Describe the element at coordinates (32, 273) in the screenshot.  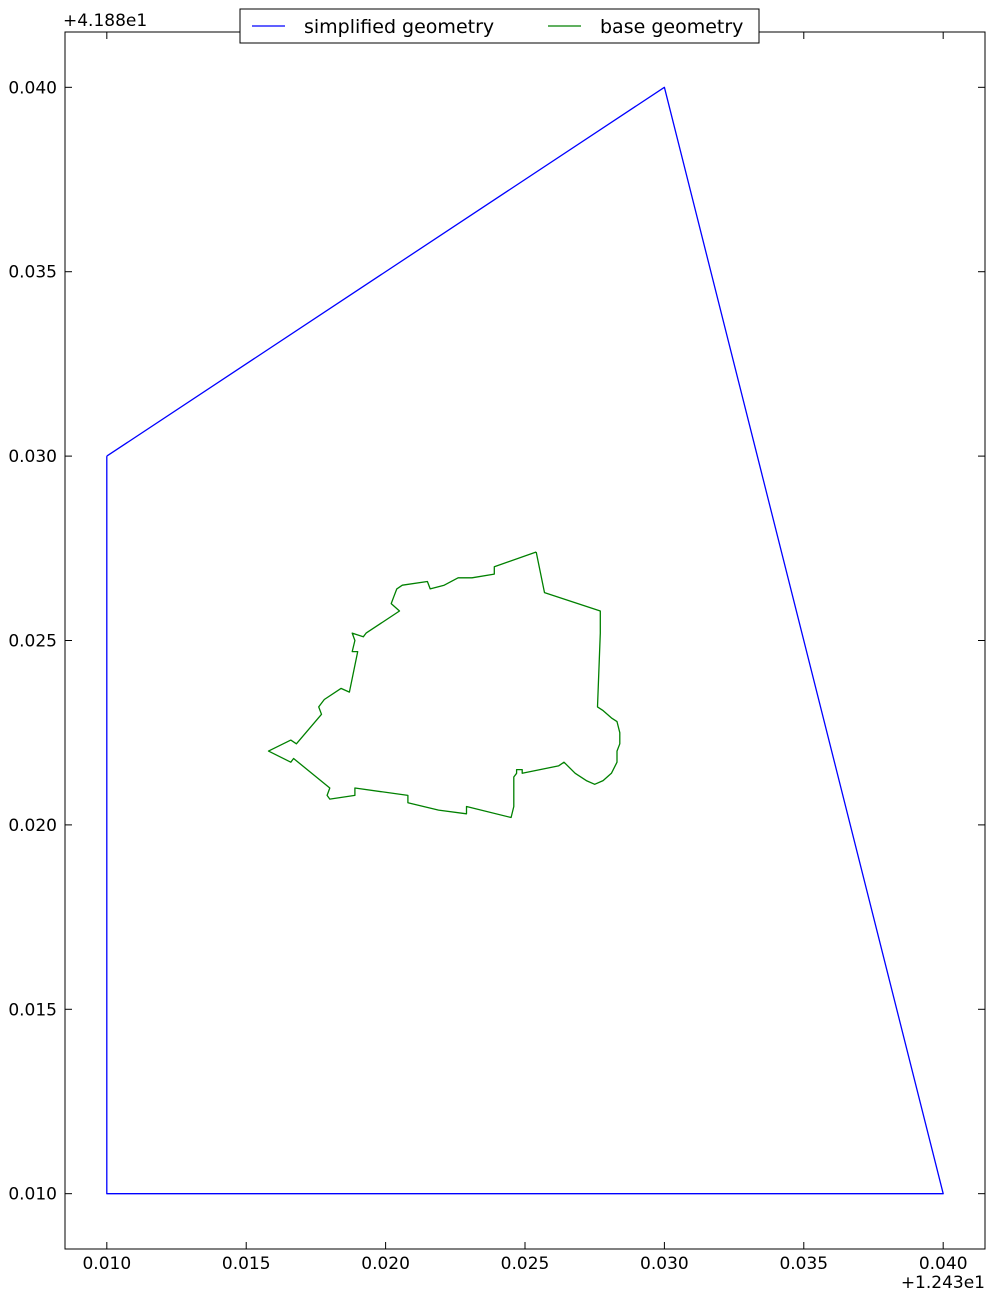
I see `y-tick-label: 0.035` at that location.